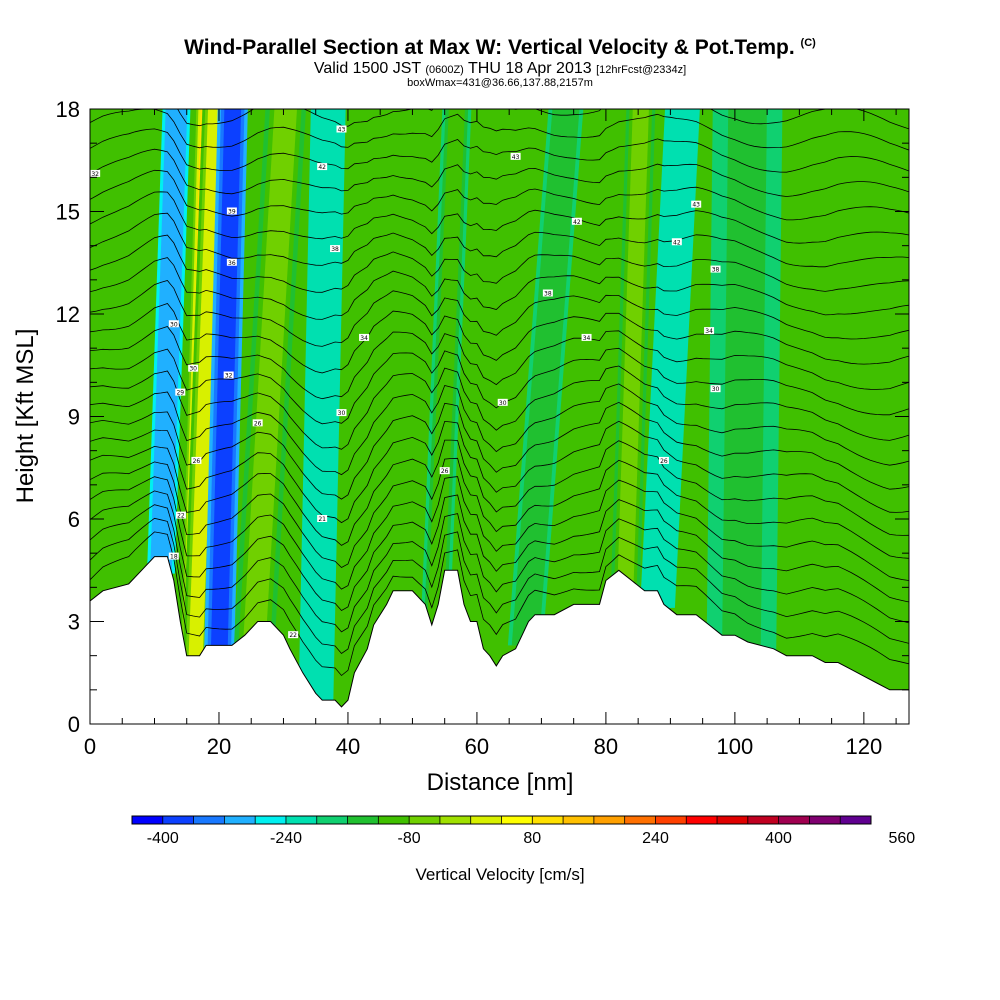  Describe the element at coordinates (735, 746) in the screenshot. I see `x-tick-label: 100` at that location.